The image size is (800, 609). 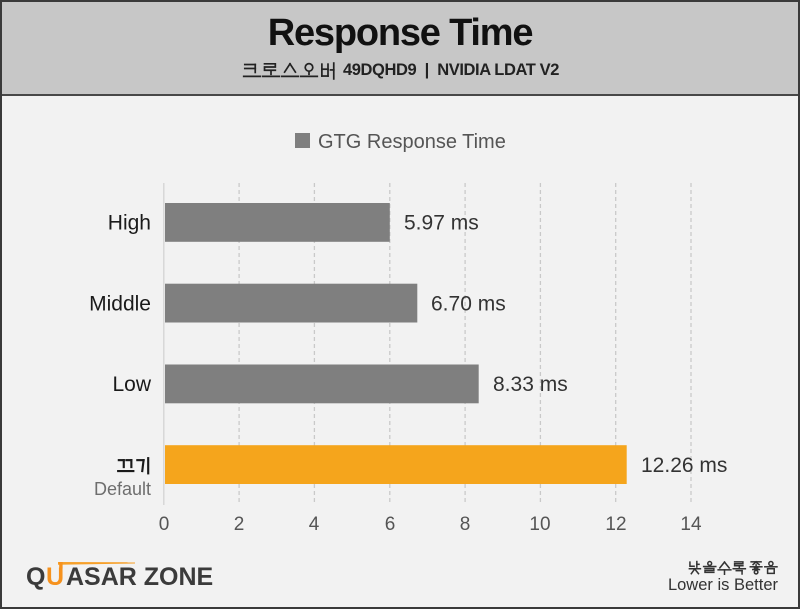 I want to click on svg-text: High, so click(x=129, y=223).